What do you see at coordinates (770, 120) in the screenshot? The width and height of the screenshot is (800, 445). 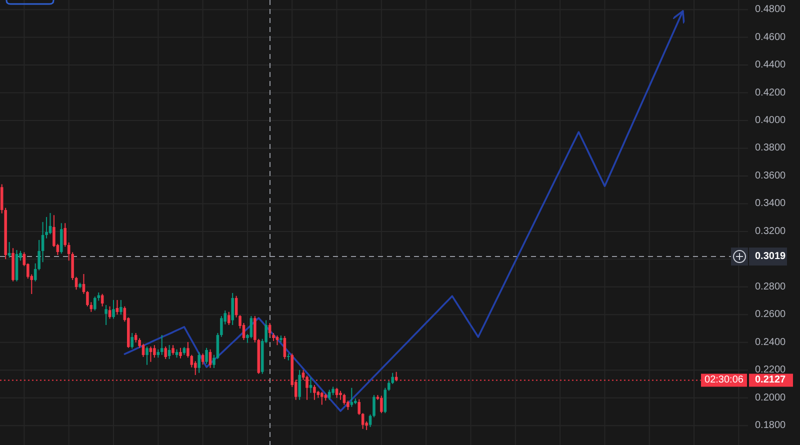 I see `y-tick-label: 0.4000` at bounding box center [770, 120].